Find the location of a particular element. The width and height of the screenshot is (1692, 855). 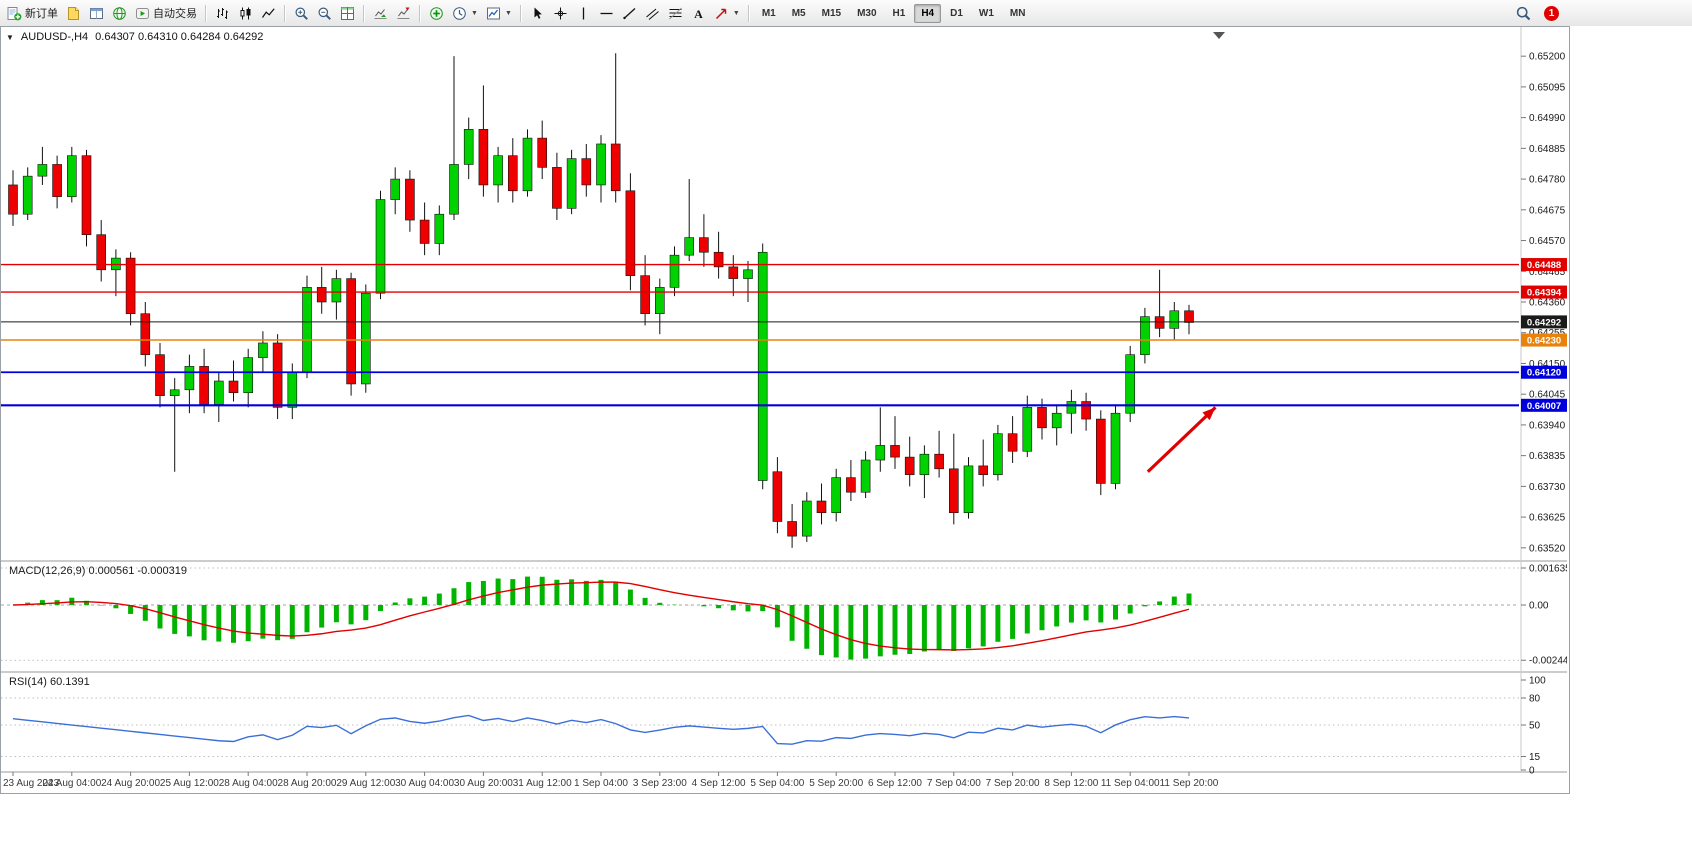

time-axis-label: 6 Sep 12:00 is located at coordinates (895, 783).